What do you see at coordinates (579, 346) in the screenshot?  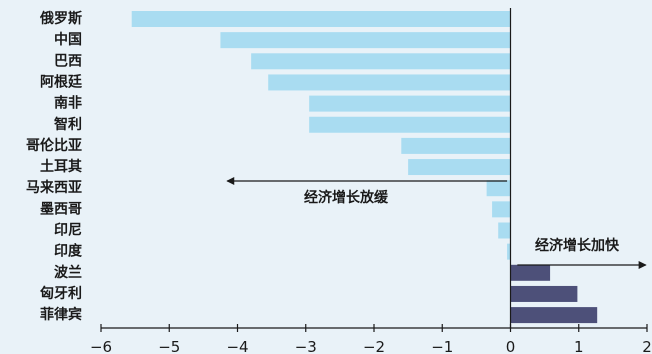 I see `x-tick-label: 1` at bounding box center [579, 346].